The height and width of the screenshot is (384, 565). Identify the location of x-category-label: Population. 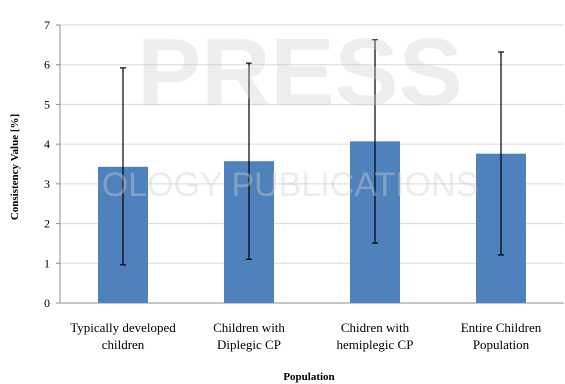
(501, 344).